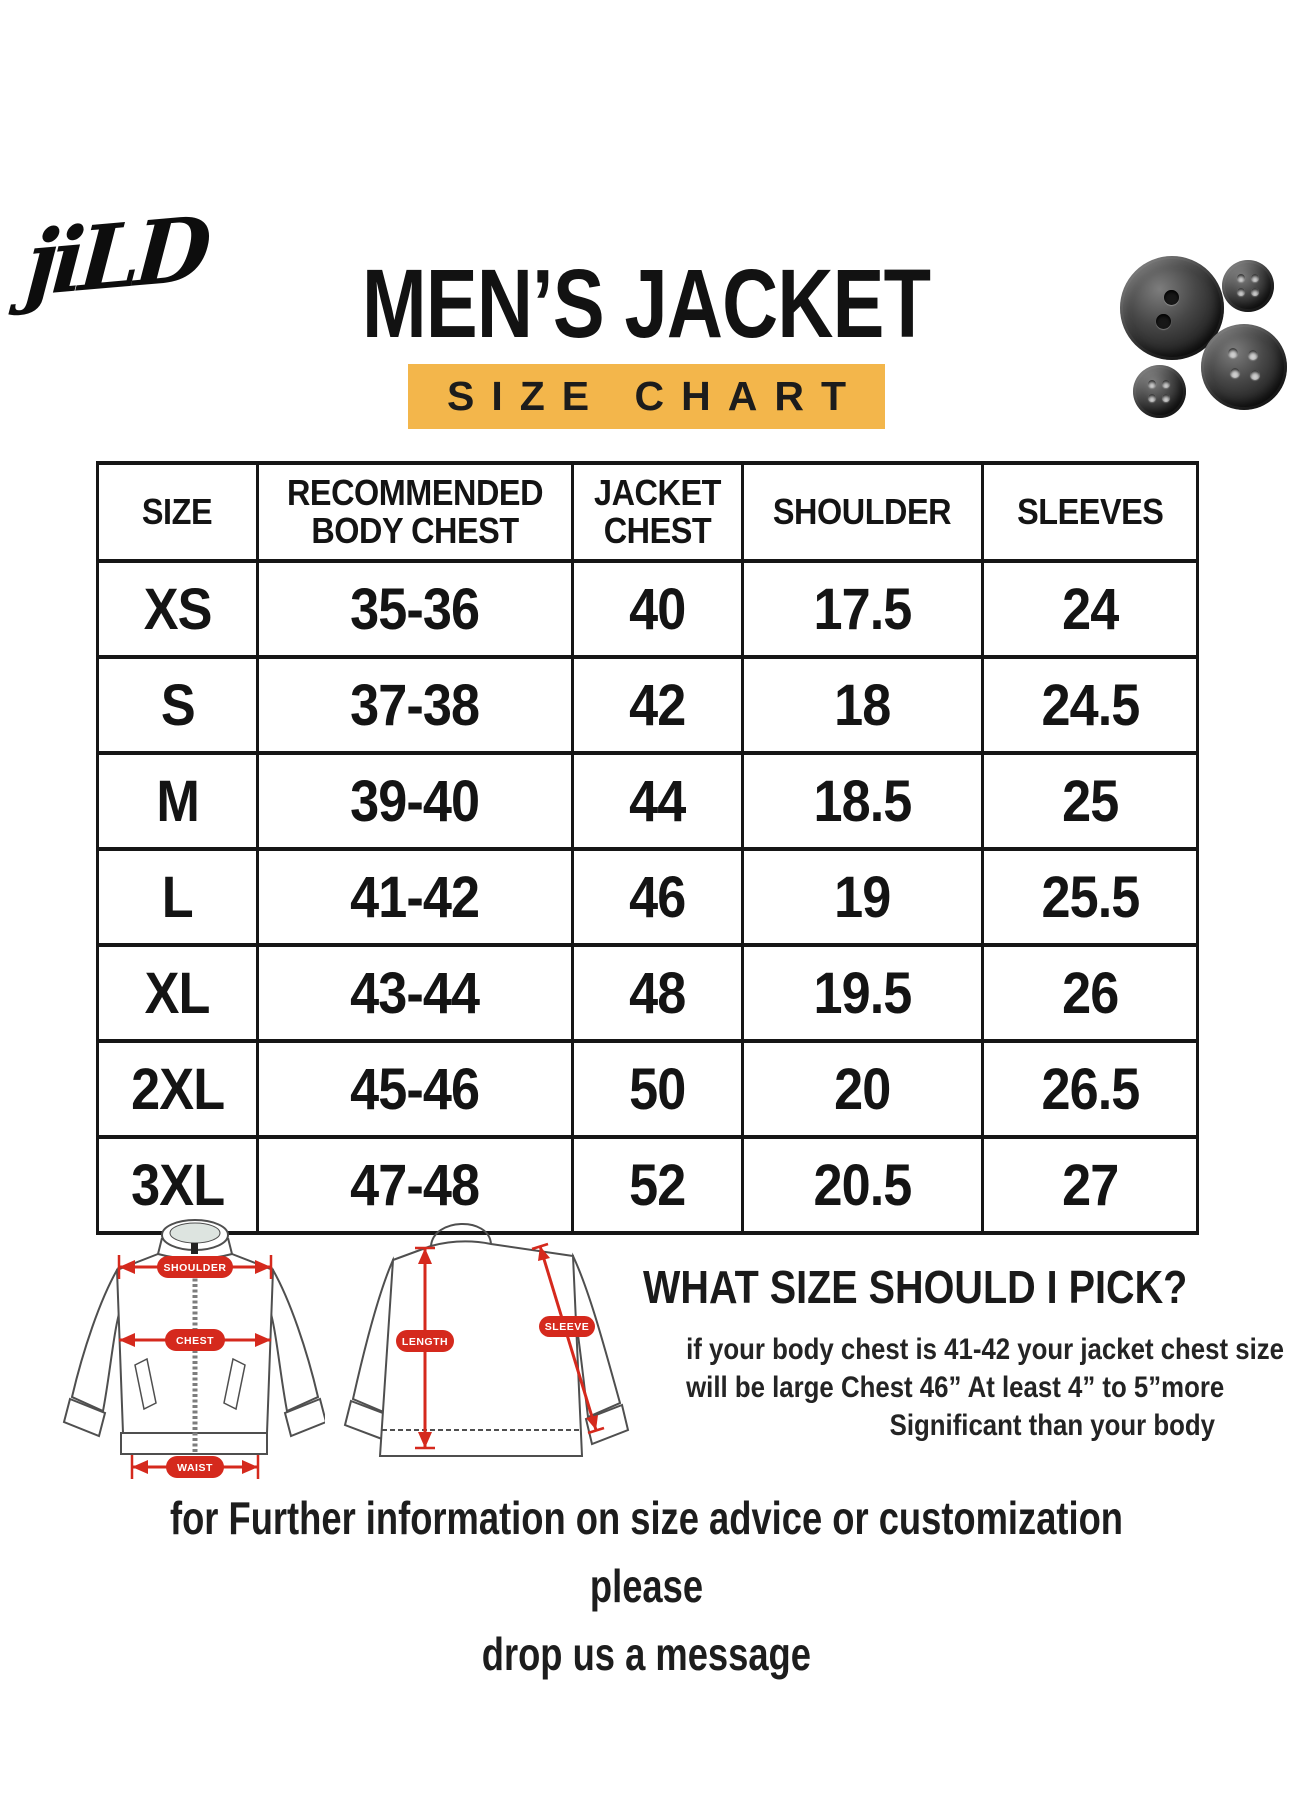  I want to click on table-row-s: S 37-38 42 18 24.5, so click(647, 705).